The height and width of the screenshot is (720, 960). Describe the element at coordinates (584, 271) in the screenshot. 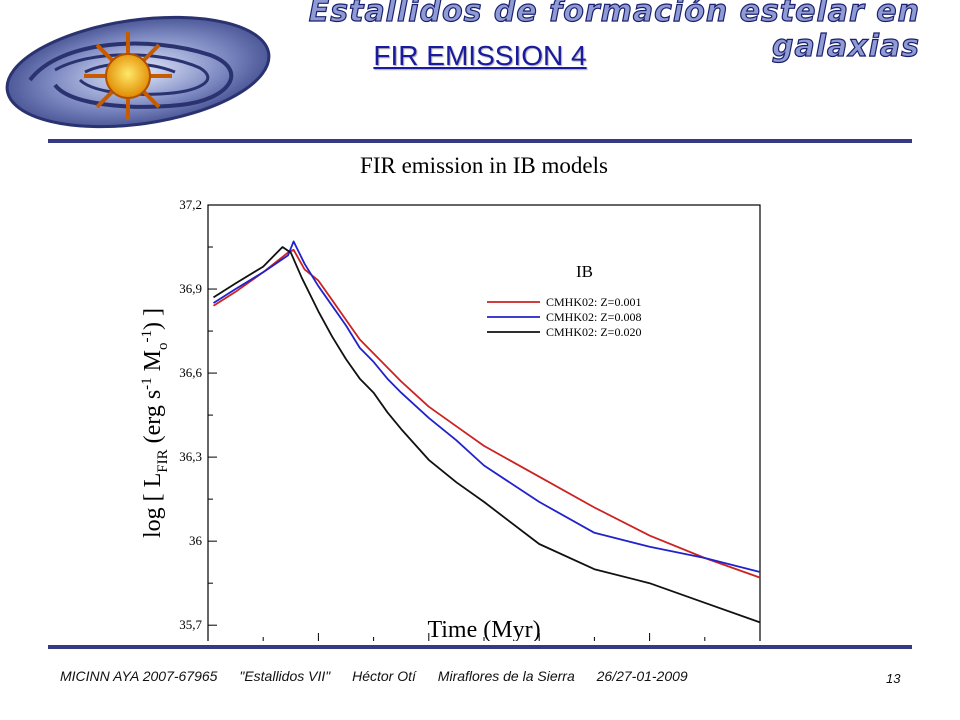

I see `legend-title: IB` at that location.